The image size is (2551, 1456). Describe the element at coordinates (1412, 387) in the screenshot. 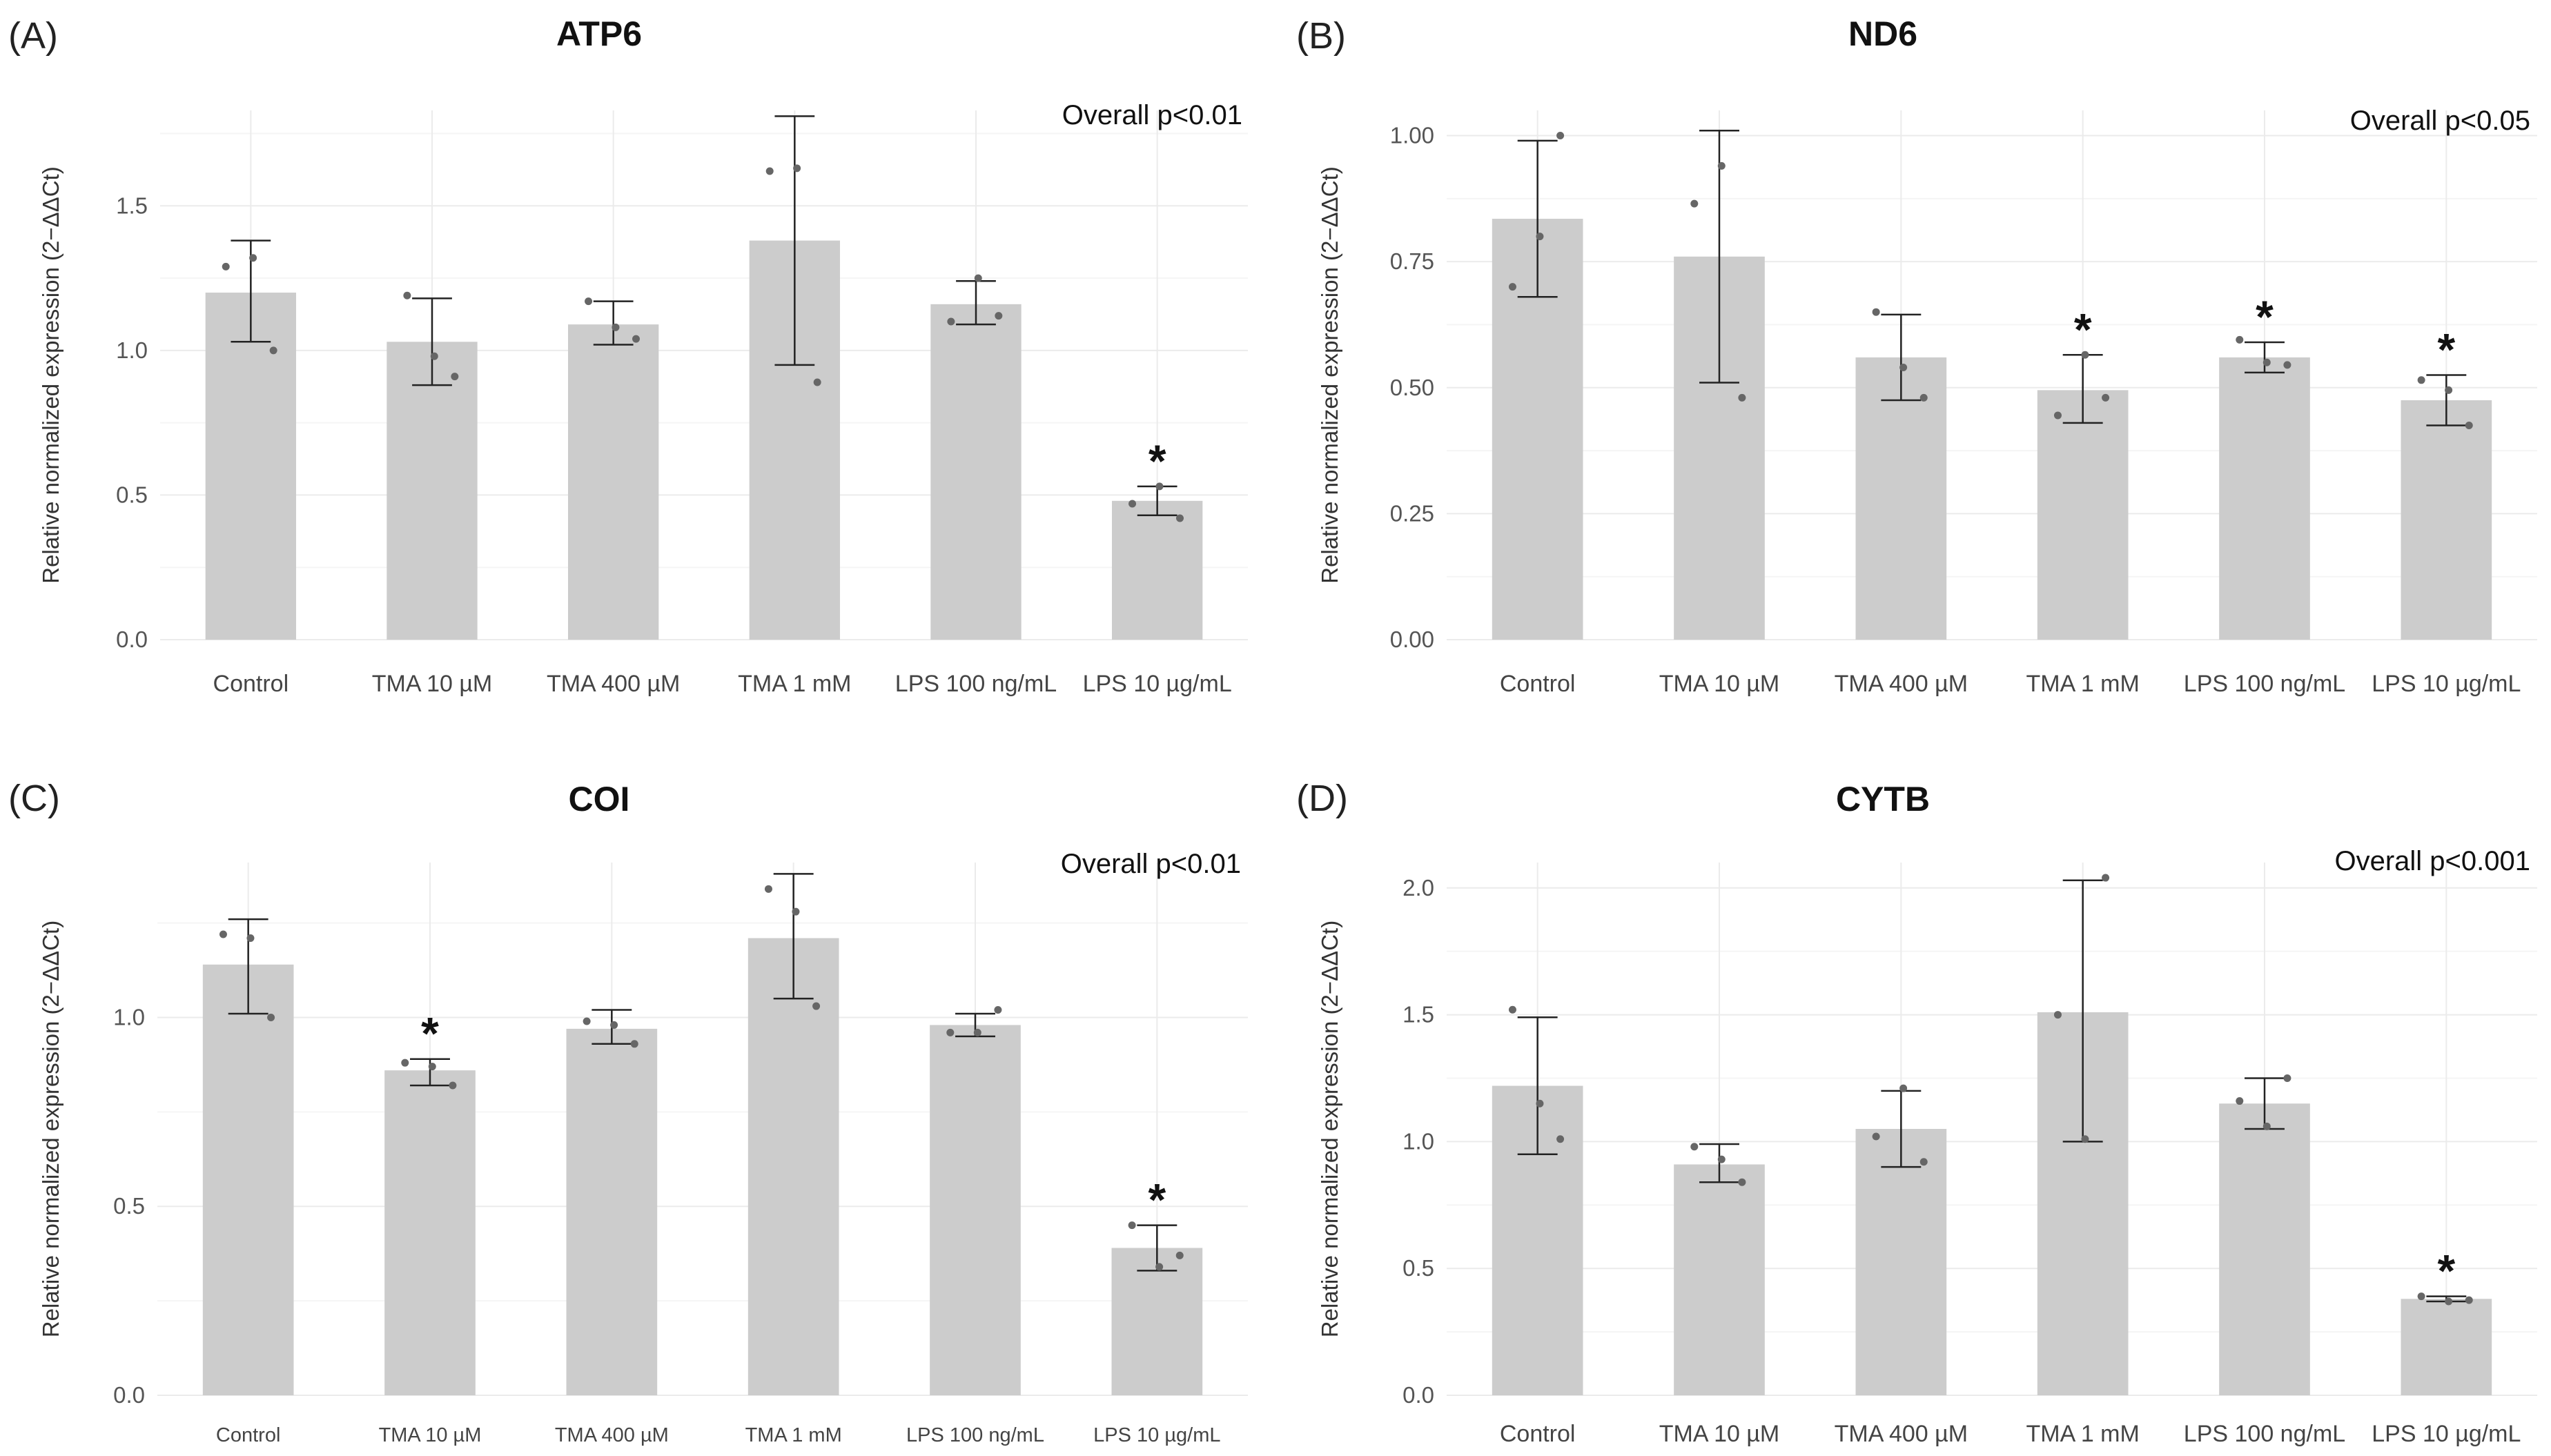

I see `y-tick-label: 0.50` at that location.